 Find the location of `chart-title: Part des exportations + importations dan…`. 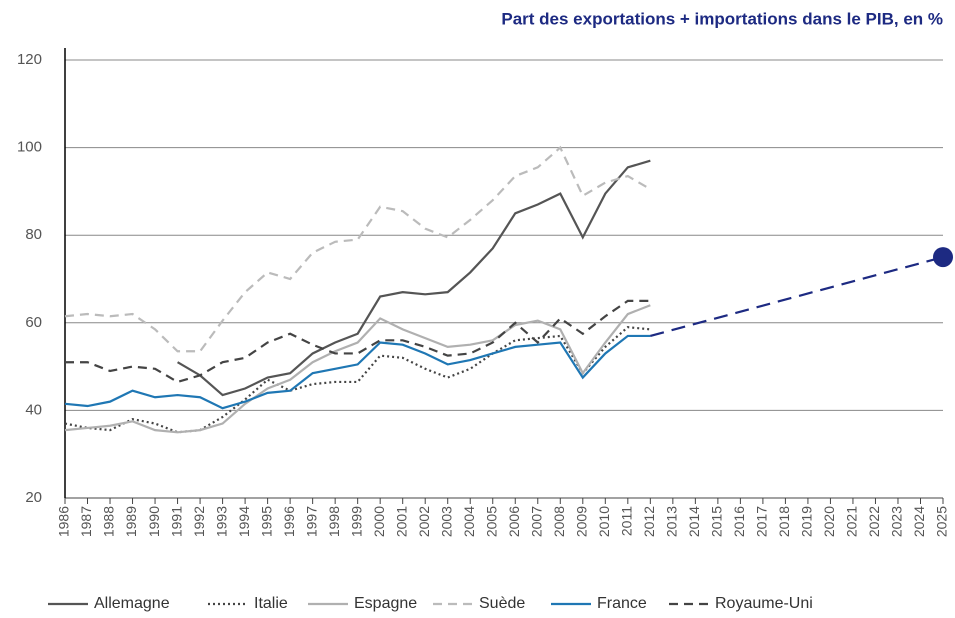

chart-title: Part des exportations + importations dan… is located at coordinates (722, 18).